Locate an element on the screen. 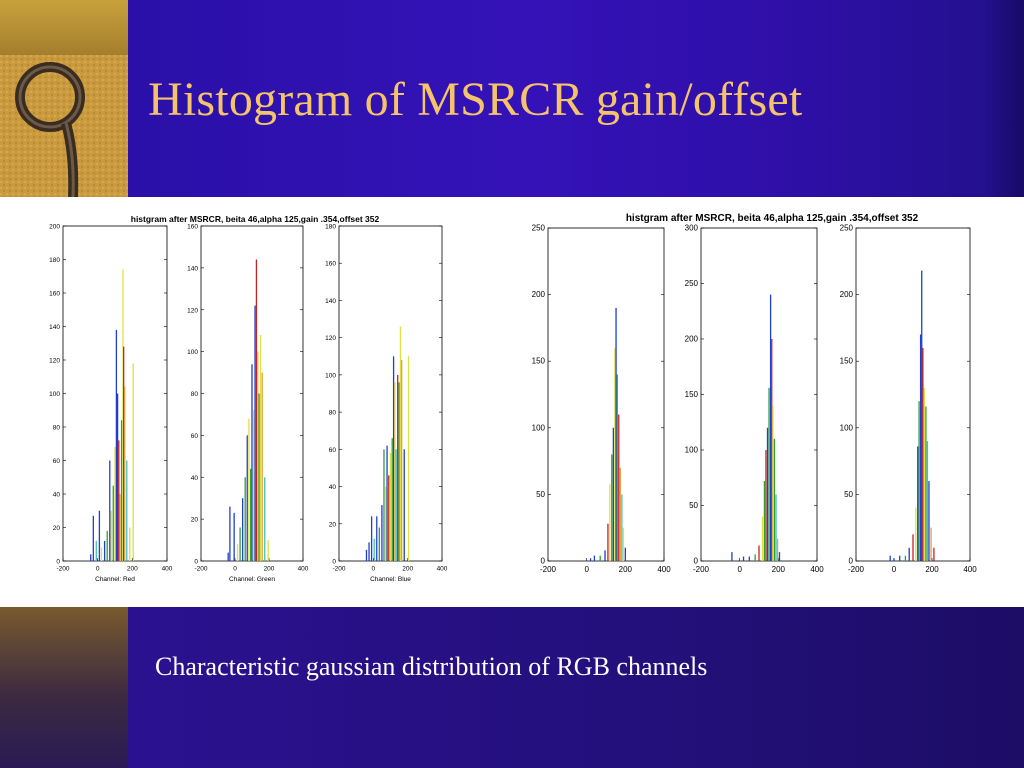  x-axis-label: Channel: Red is located at coordinates (115, 579).